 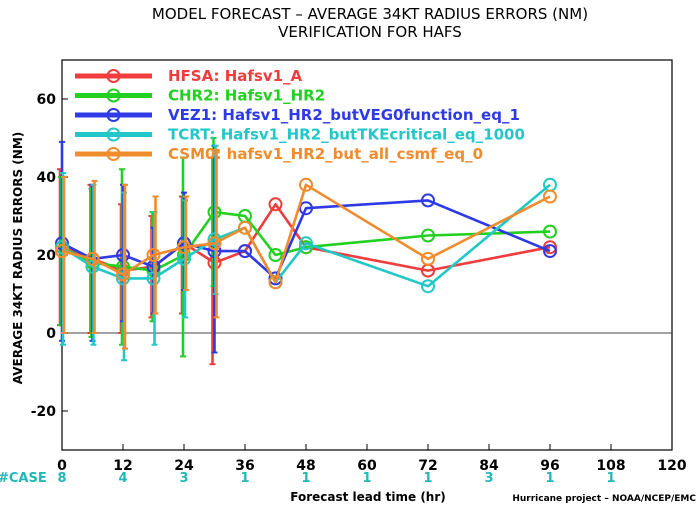 I want to click on x-axis-label: Forecast lead time (hr), so click(x=368, y=497).